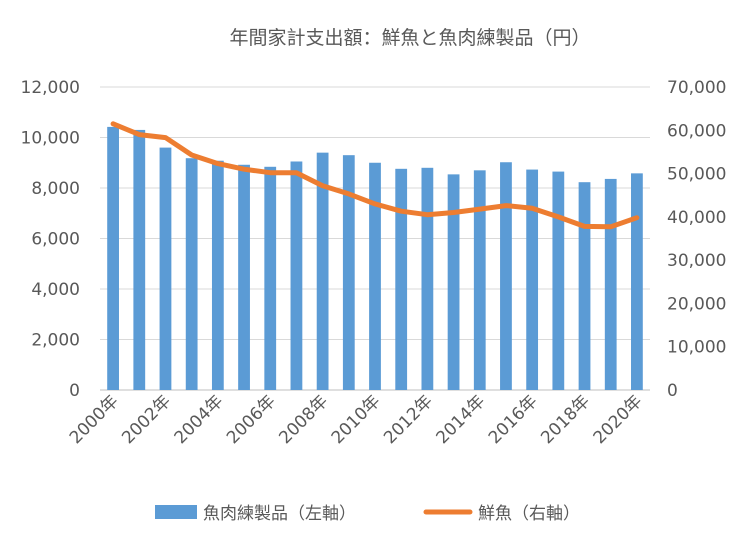  I want to click on left-axis-tick-label: 6,000, so click(55, 240).